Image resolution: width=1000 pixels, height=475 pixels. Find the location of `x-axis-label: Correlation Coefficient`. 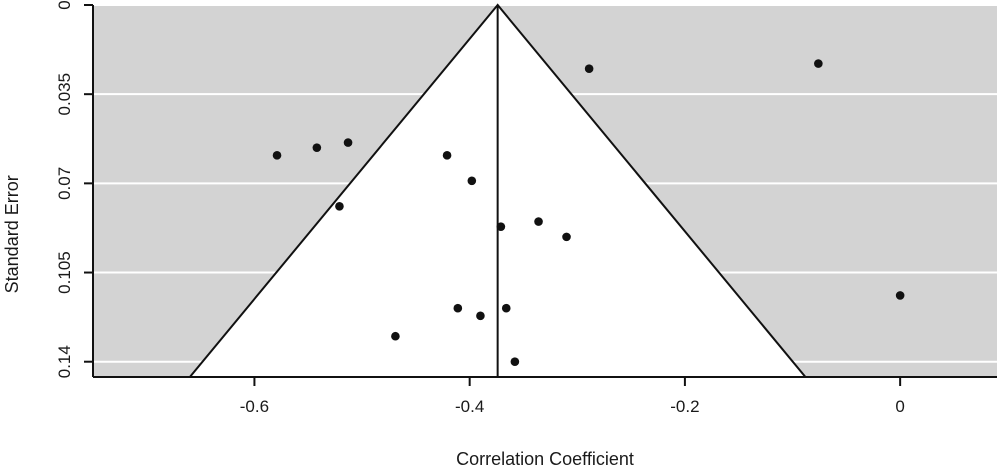

x-axis-label: Correlation Coefficient is located at coordinates (545, 459).